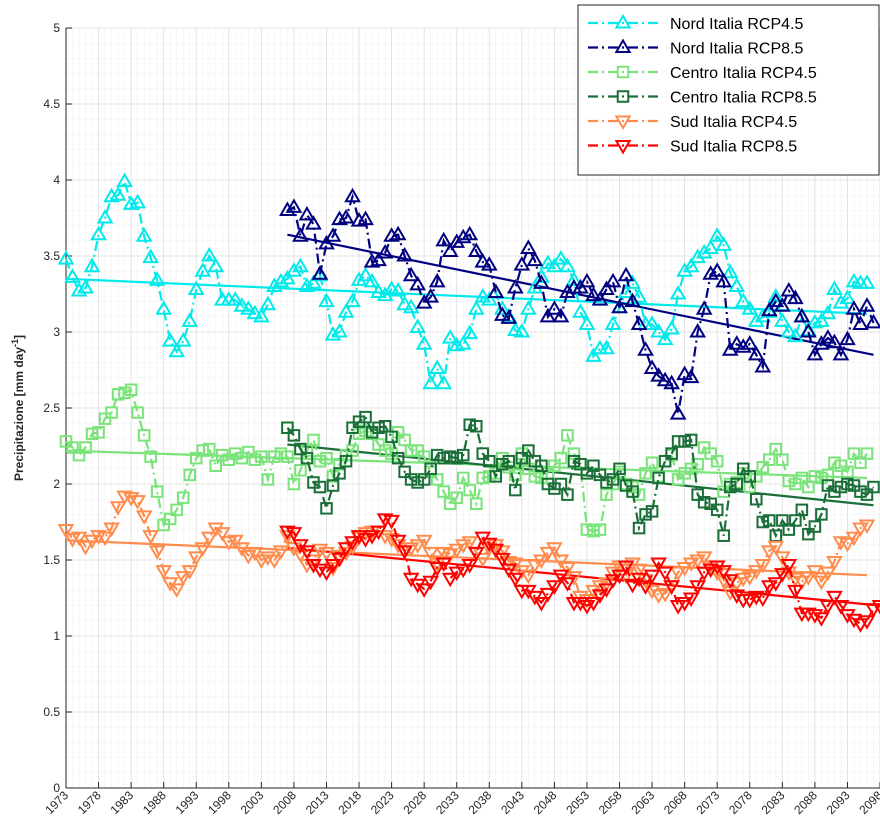 The image size is (880, 816). I want to click on x-tick-label: 2028, so click(414, 802).